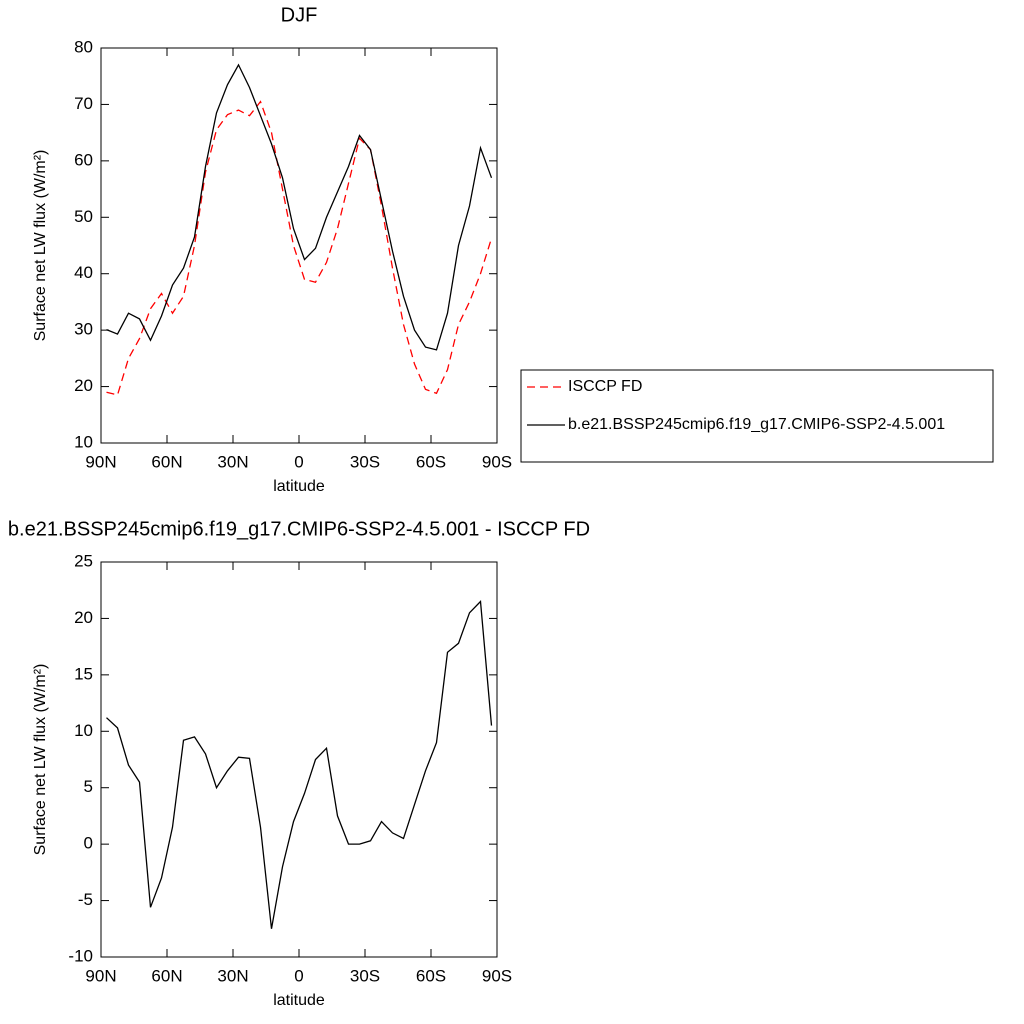 Image resolution: width=1024 pixels, height=1024 pixels. Describe the element at coordinates (83, 272) in the screenshot. I see `y-tick-label: 40` at that location.